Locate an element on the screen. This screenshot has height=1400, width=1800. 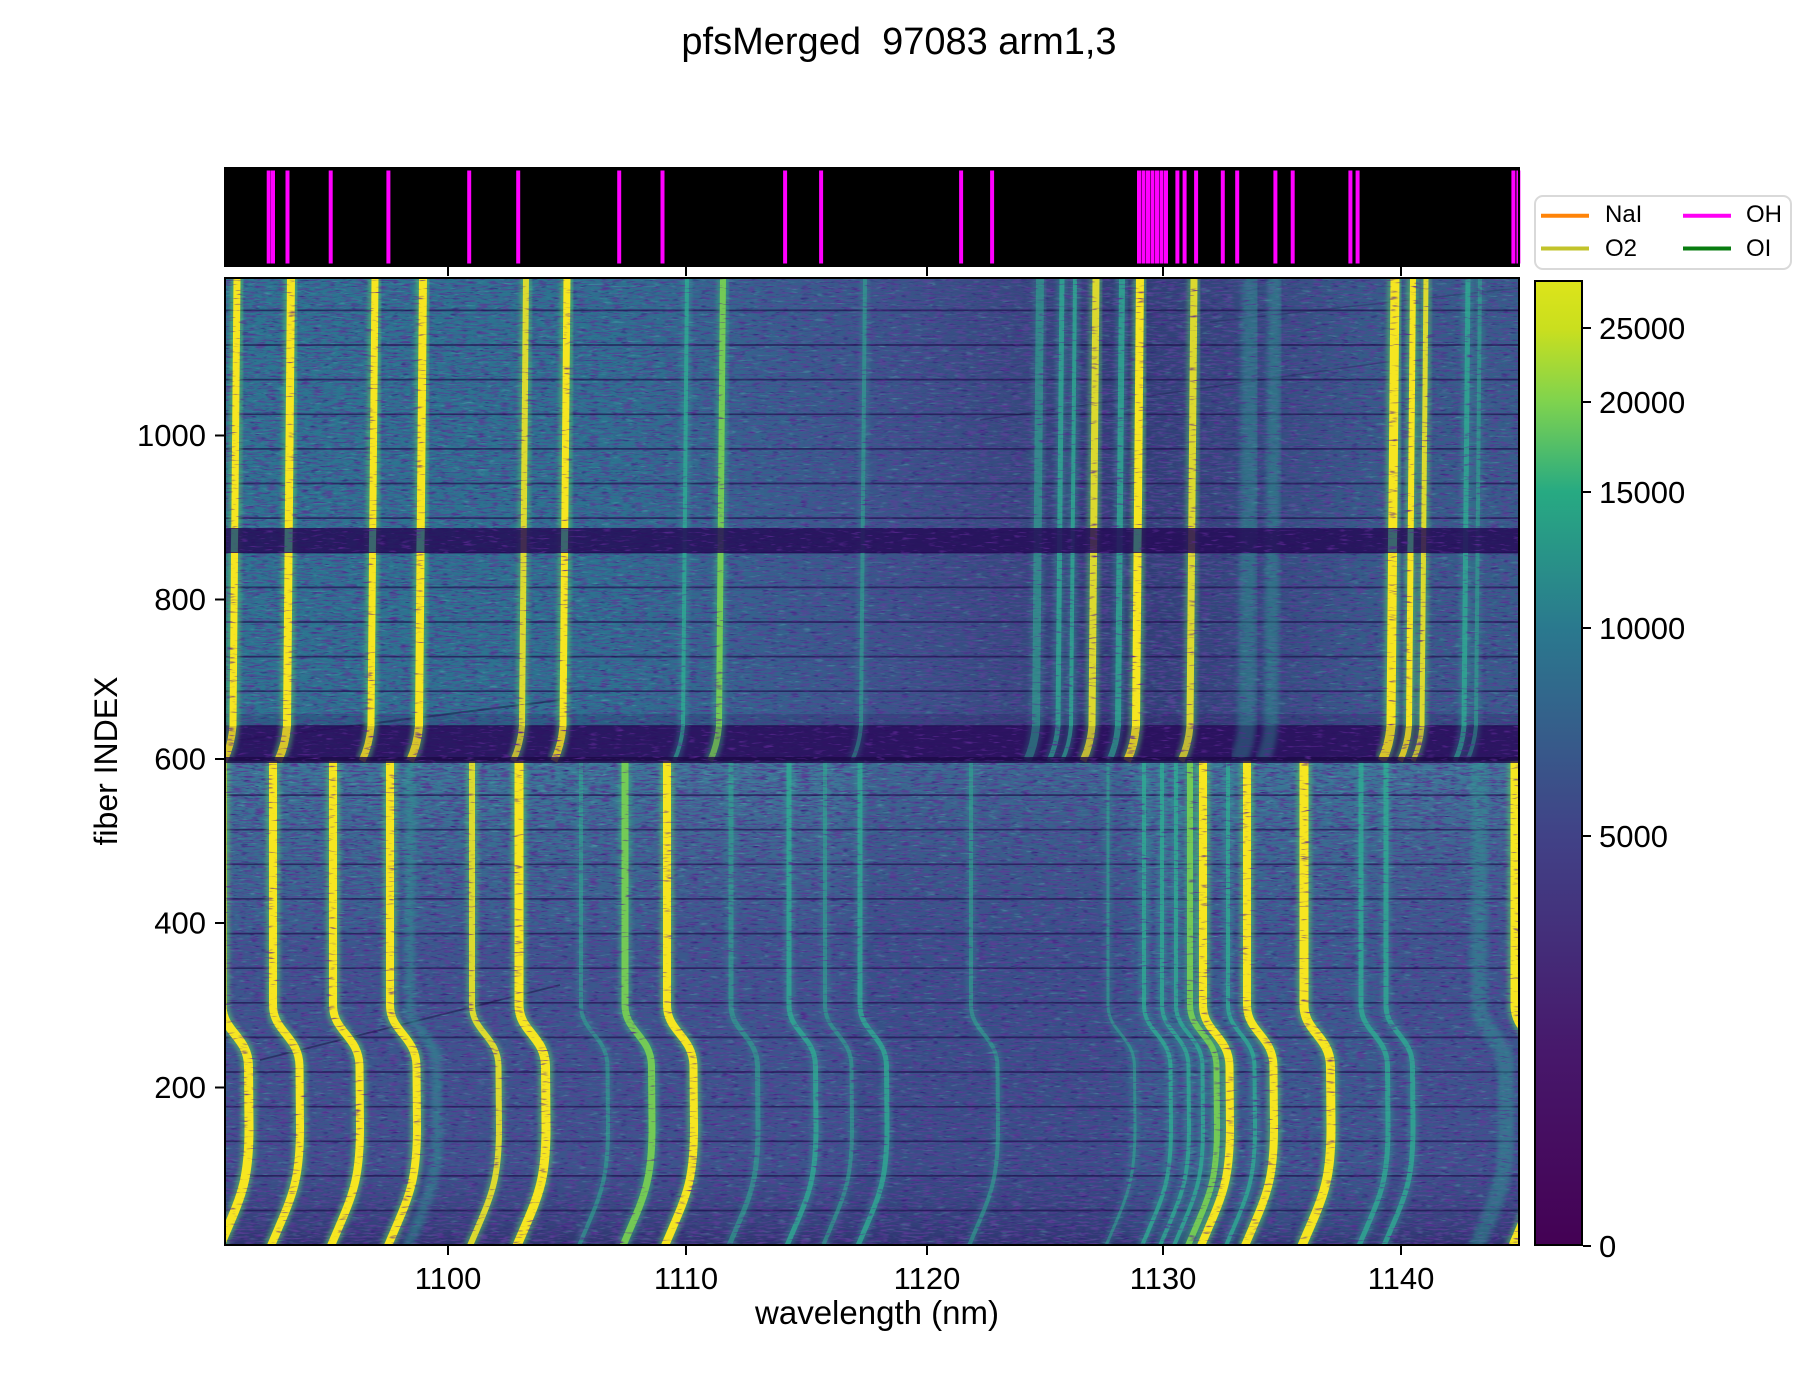
svg-text: wavelength (nm) is located at coordinates (876, 1312).